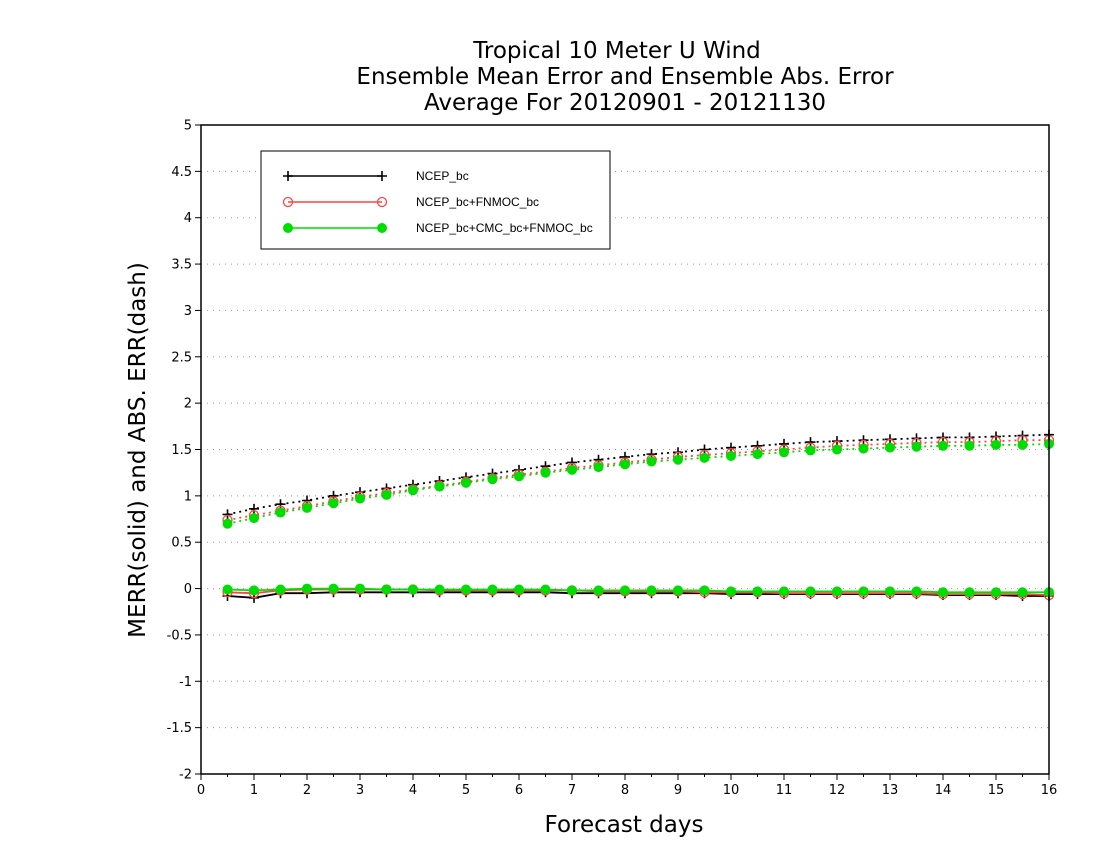 Image resolution: width=1100 pixels, height=850 pixels. Describe the element at coordinates (519, 790) in the screenshot. I see `x-tick-label: 6` at that location.